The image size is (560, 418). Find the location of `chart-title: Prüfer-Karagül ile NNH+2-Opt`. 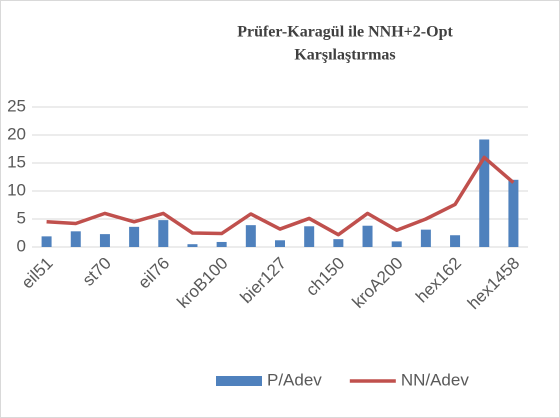

chart-title: Prüfer-Karagül ile NNH+2-Opt is located at coordinates (345, 32).